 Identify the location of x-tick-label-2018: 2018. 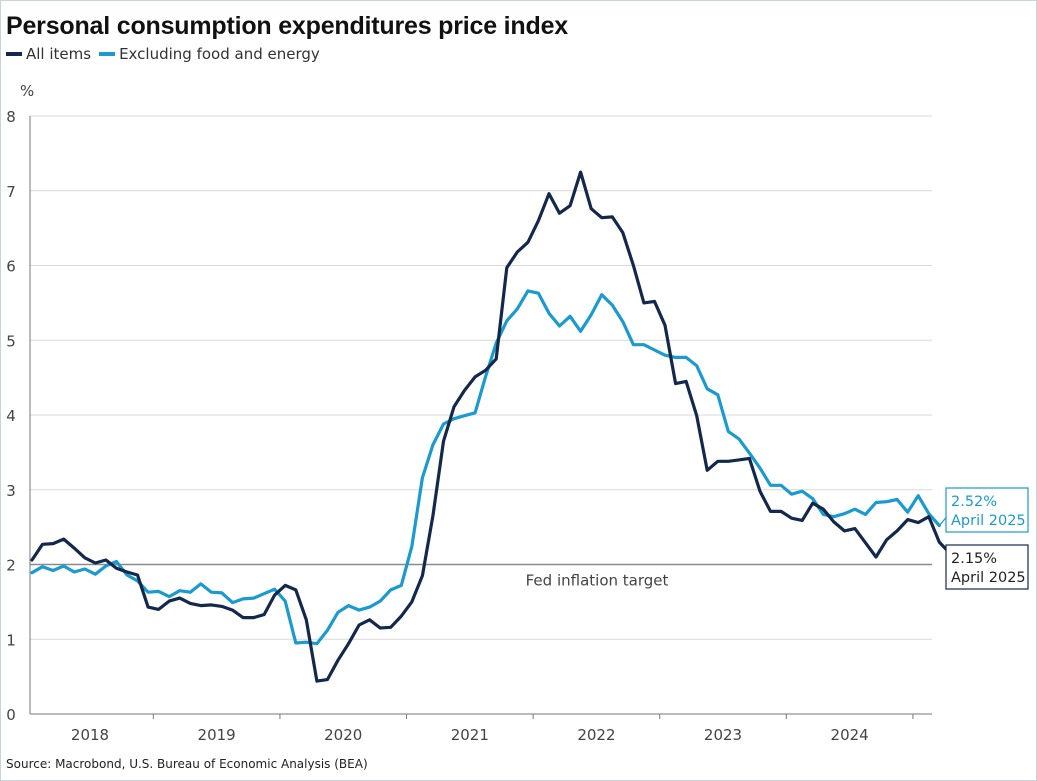
(90, 735).